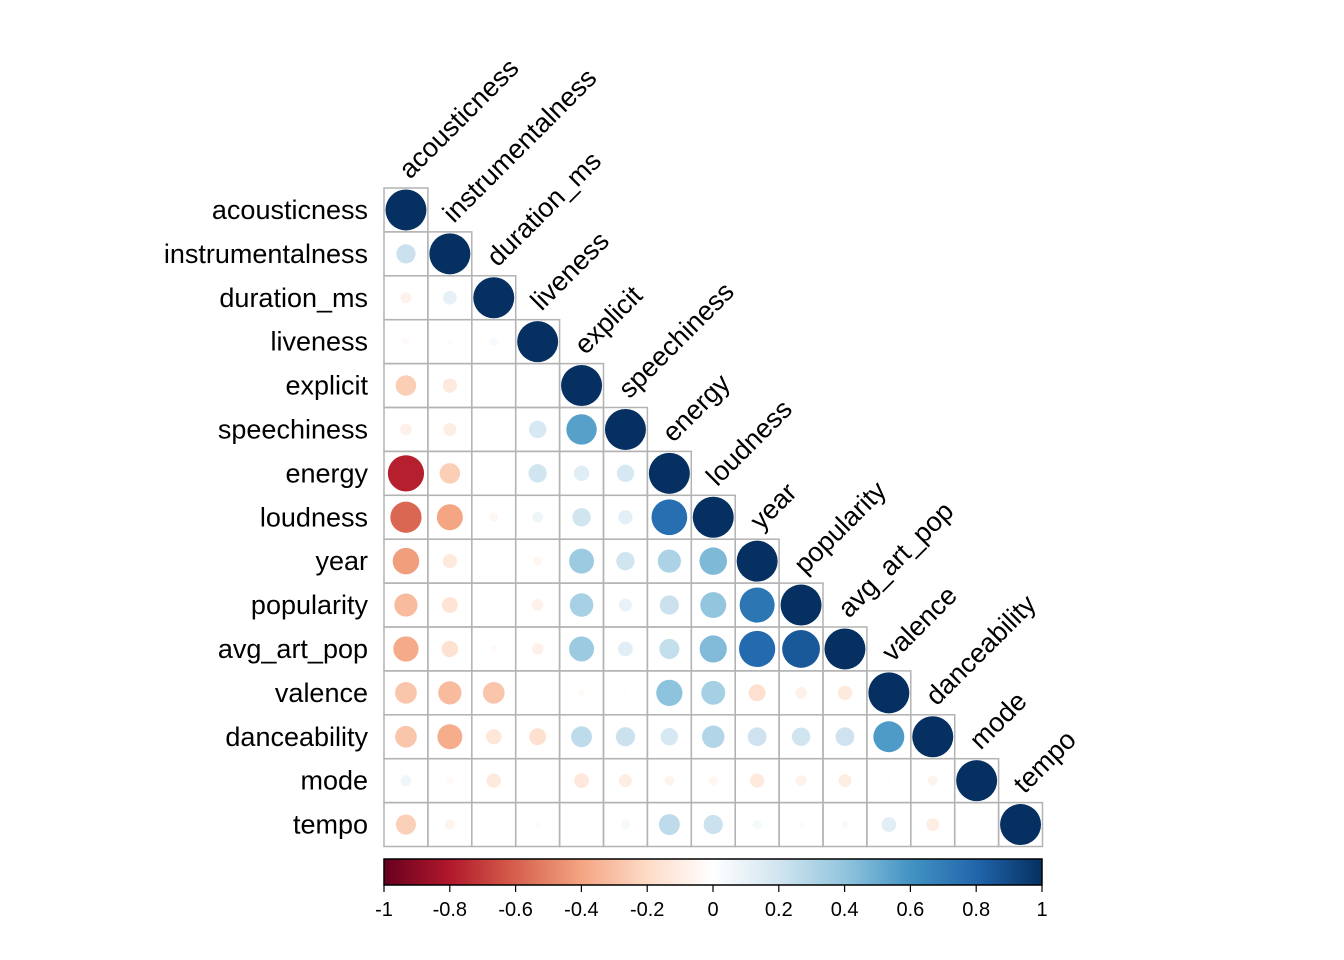 The height and width of the screenshot is (960, 1344). What do you see at coordinates (757, 649) in the screenshot?
I see `corr-circle-avg_art_pop-year` at bounding box center [757, 649].